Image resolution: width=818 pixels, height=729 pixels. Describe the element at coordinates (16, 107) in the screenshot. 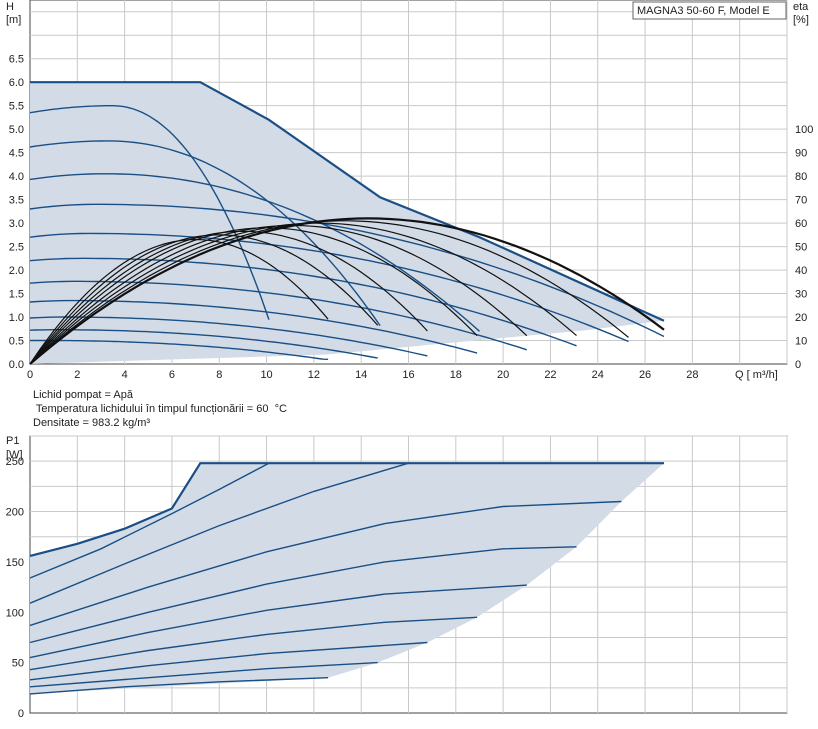

I see `head-tick-label: 5.5` at that location.